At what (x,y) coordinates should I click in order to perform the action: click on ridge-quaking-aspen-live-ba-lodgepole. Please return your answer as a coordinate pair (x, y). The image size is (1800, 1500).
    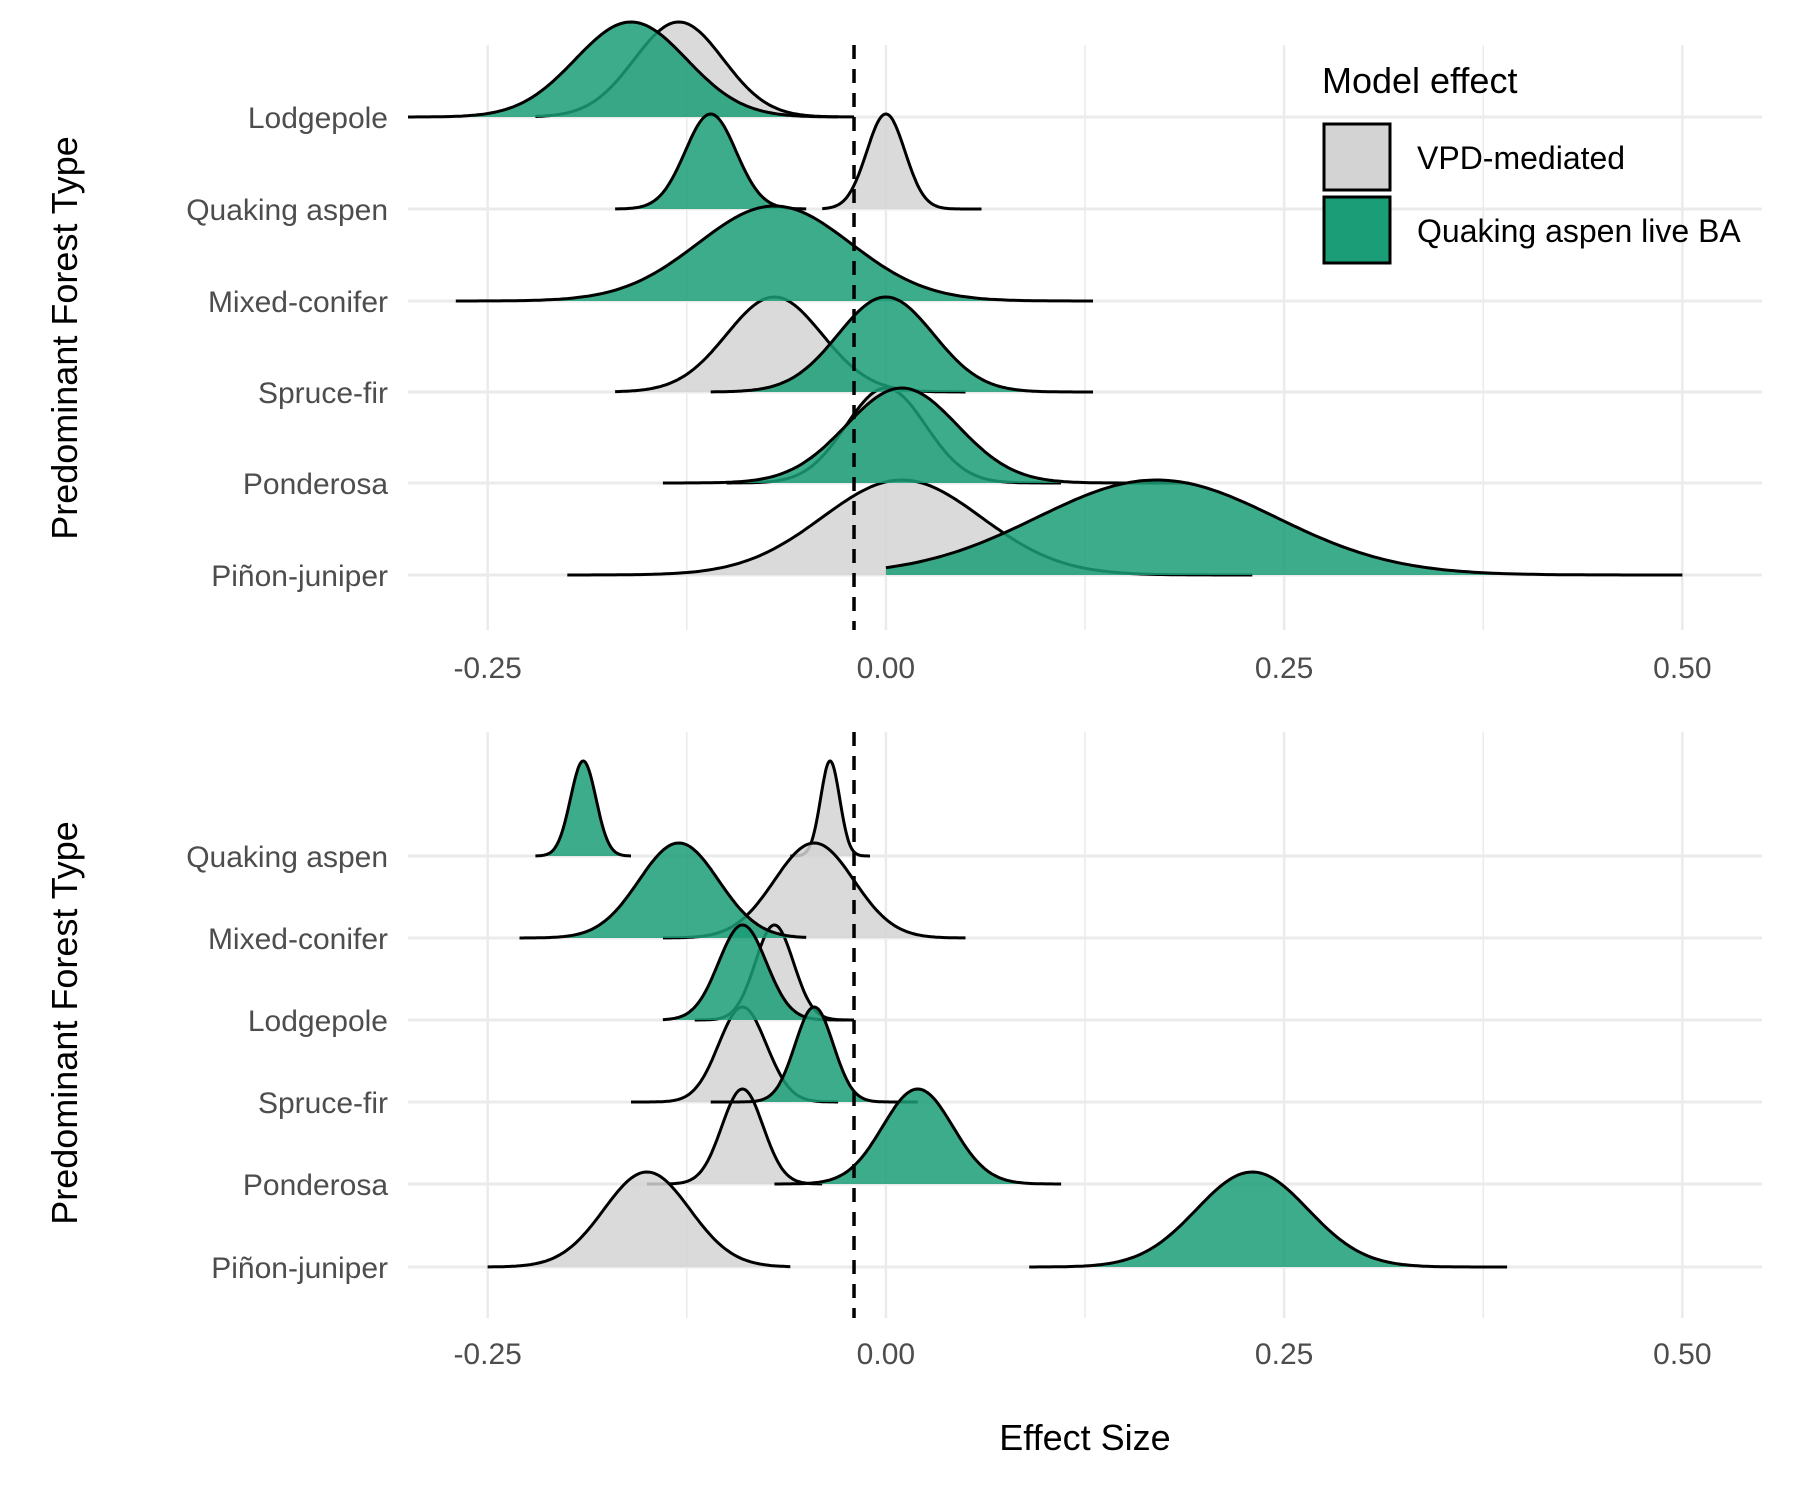
    Looking at the image, I should click on (623, 69).